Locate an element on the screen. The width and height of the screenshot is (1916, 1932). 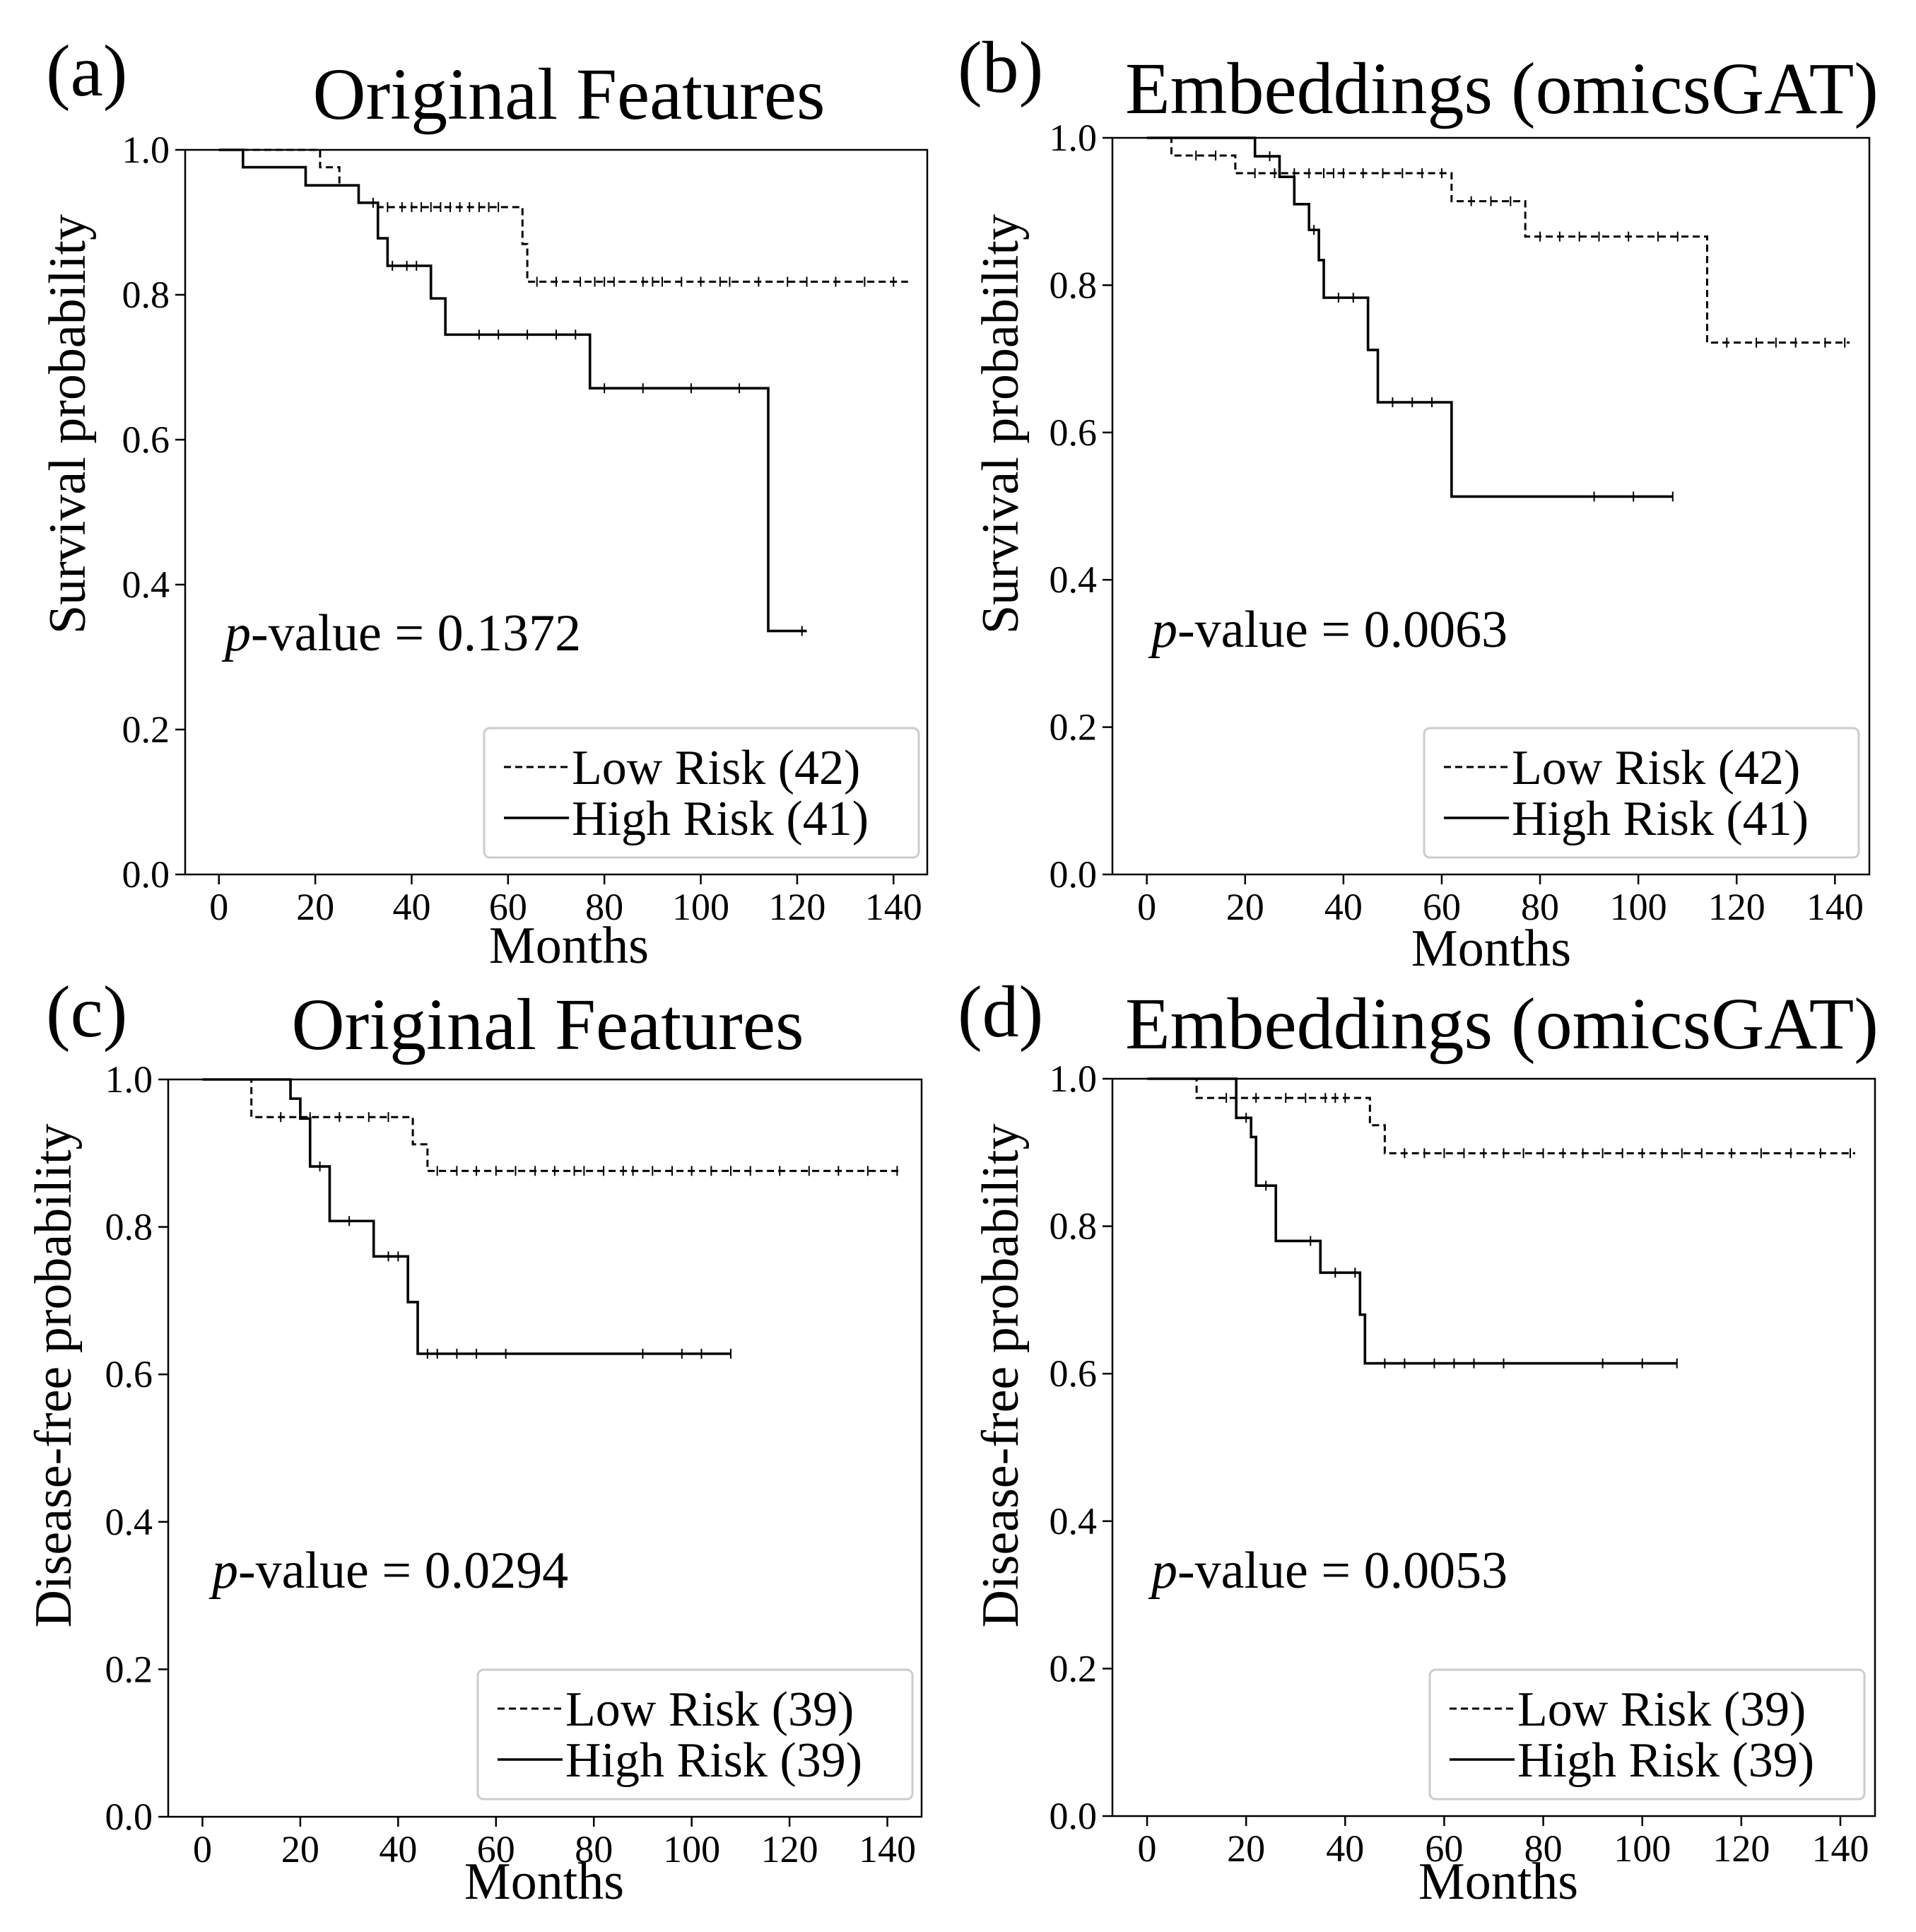
p-value-annotation: p-value = 0.1372 is located at coordinates (401, 633).